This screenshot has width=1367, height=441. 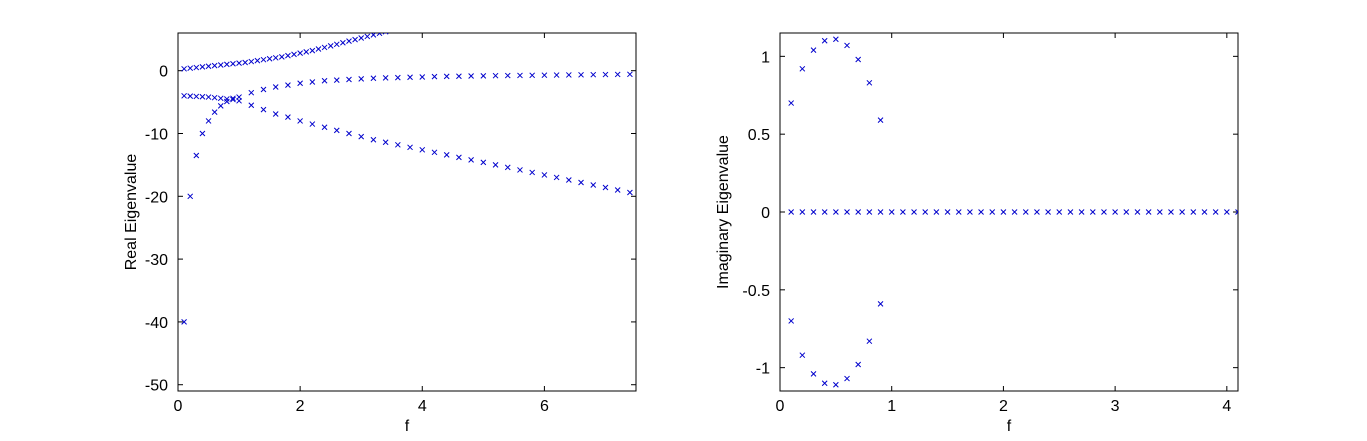 I want to click on x-tick-label: 6, so click(x=544, y=406).